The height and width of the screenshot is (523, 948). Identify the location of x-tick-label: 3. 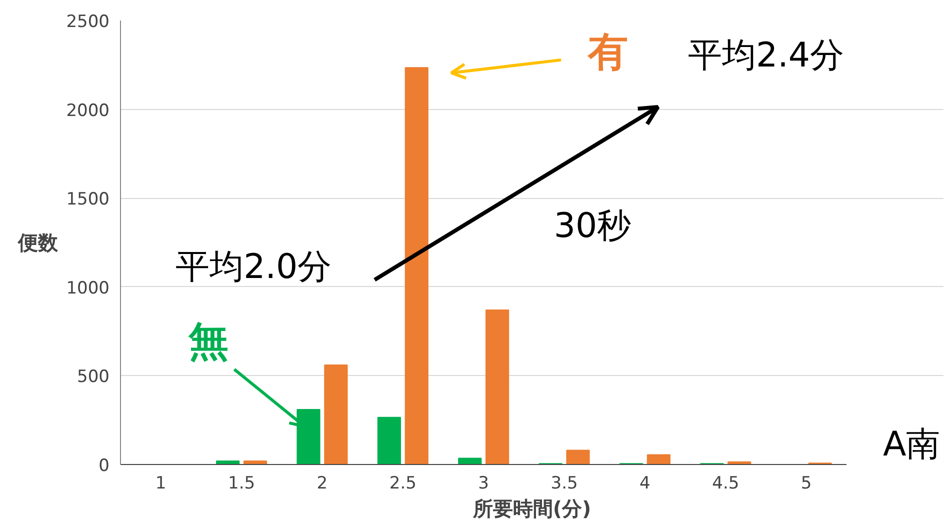
(484, 484).